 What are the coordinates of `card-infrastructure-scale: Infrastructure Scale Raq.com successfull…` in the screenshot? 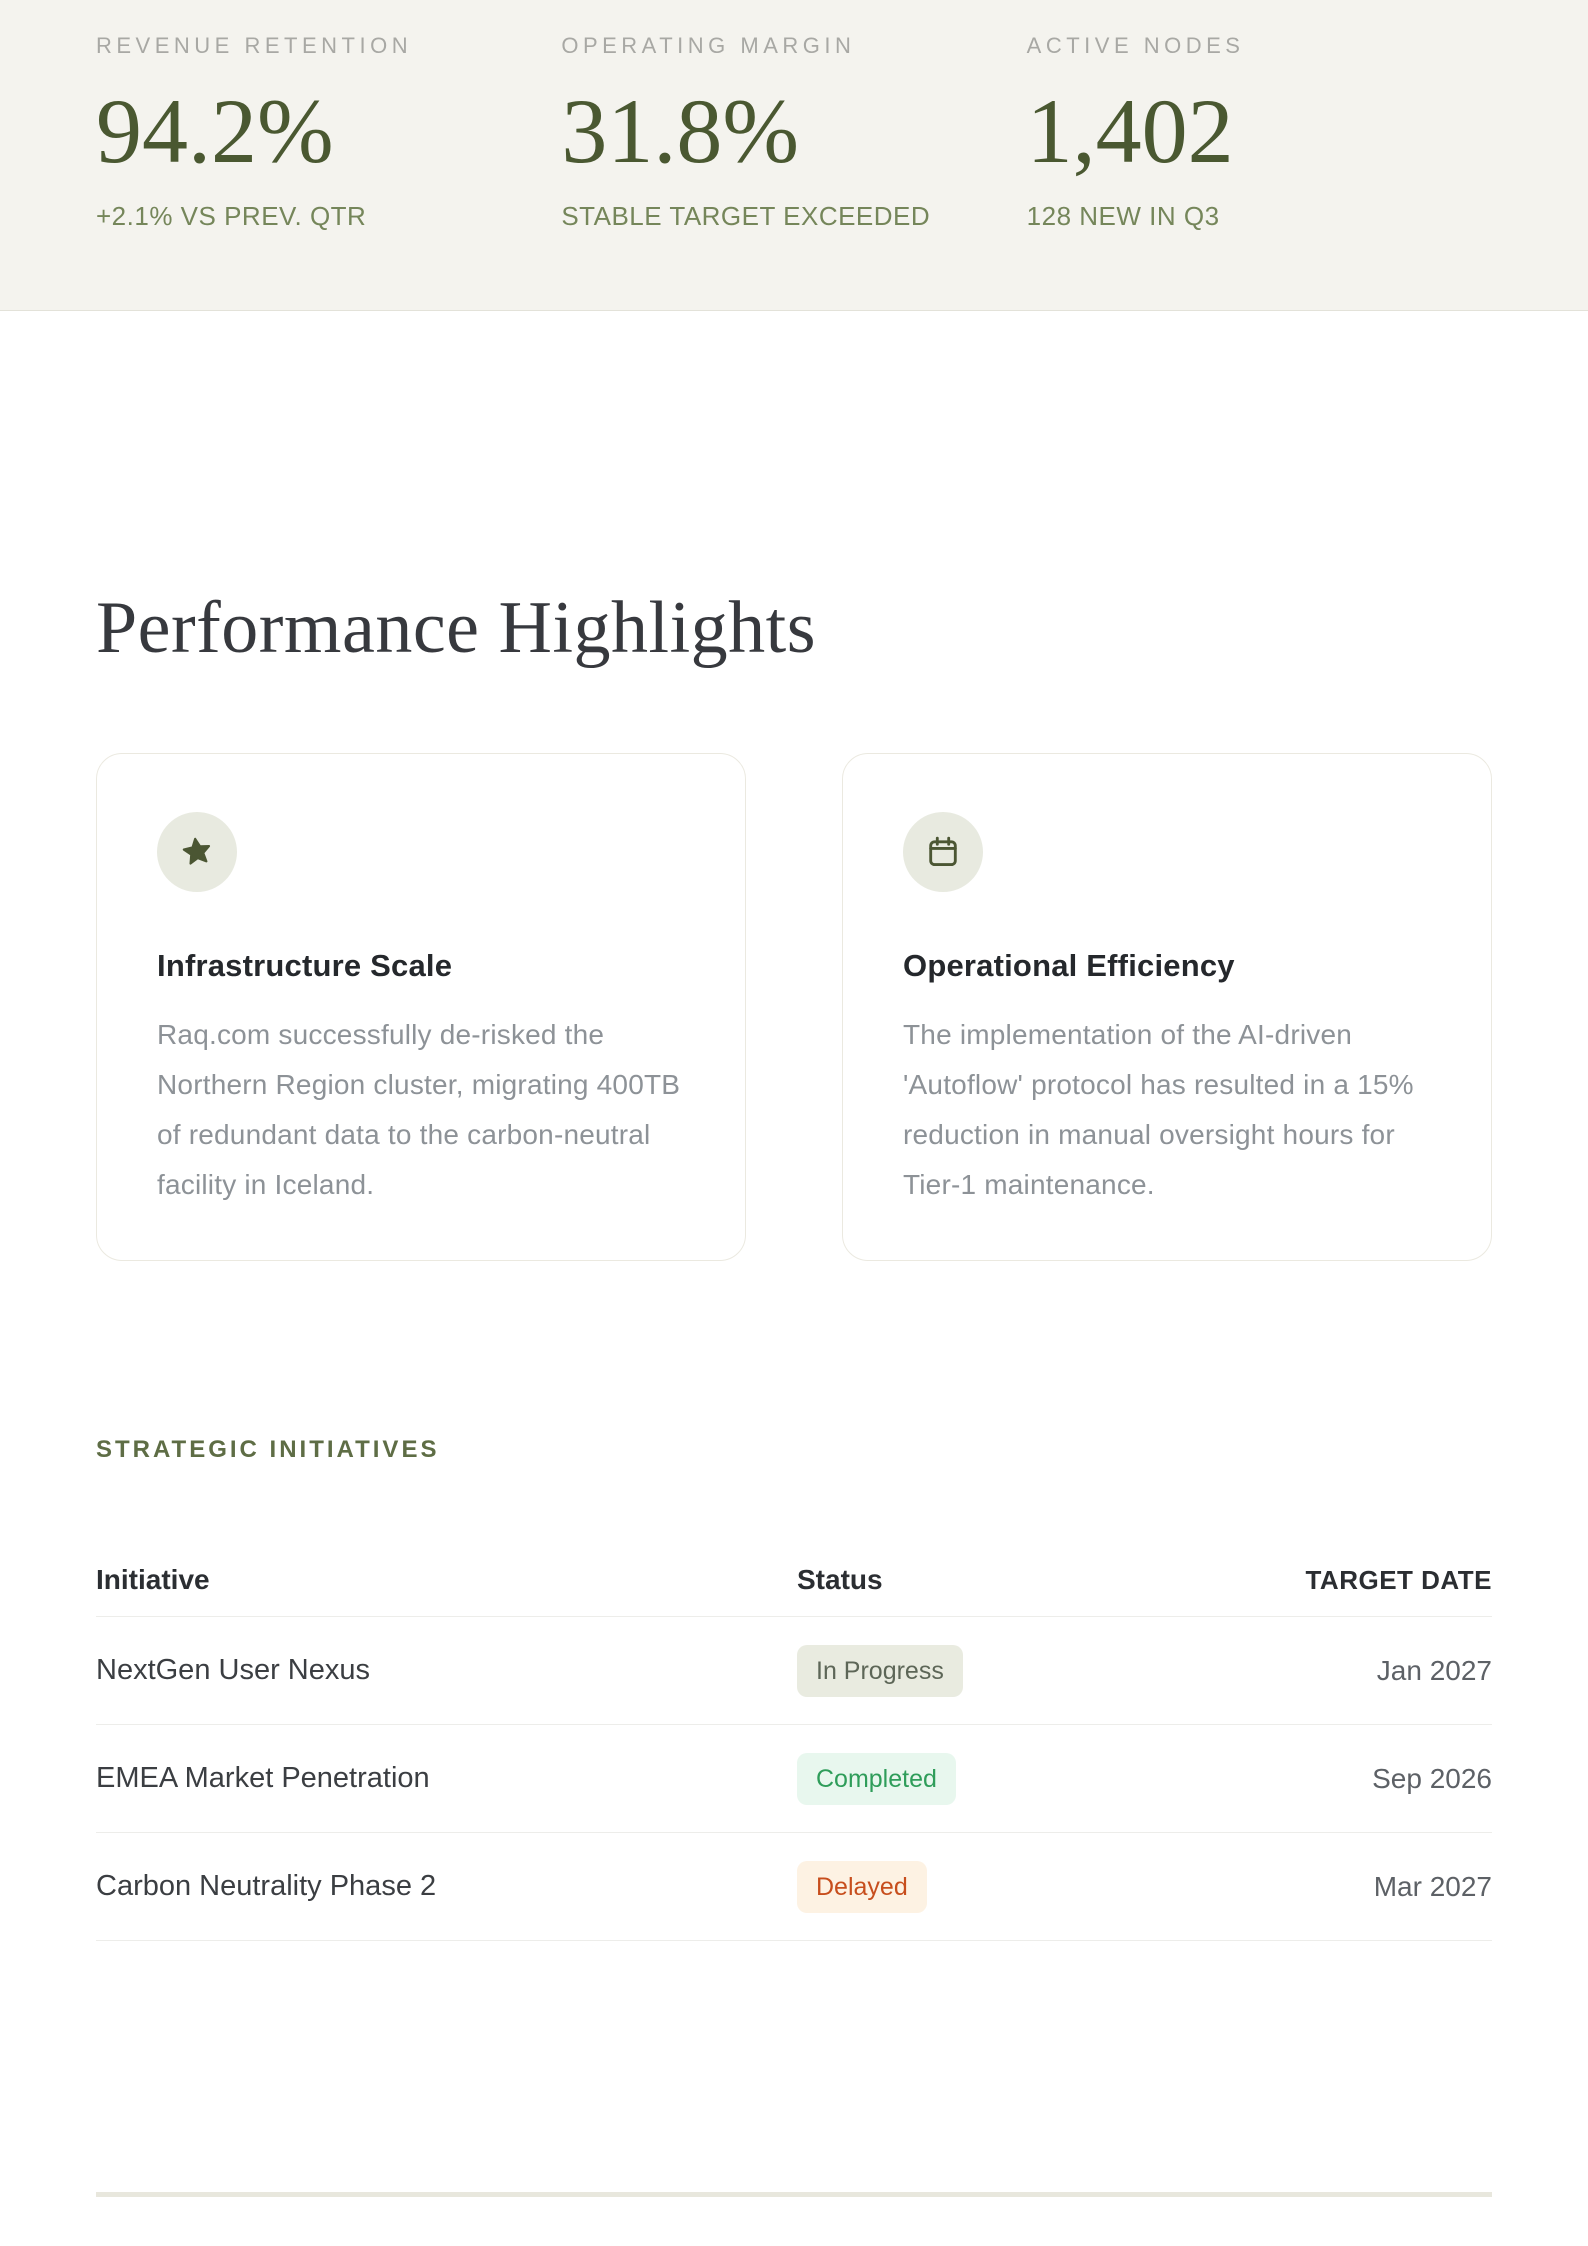 It's located at (421, 1007).